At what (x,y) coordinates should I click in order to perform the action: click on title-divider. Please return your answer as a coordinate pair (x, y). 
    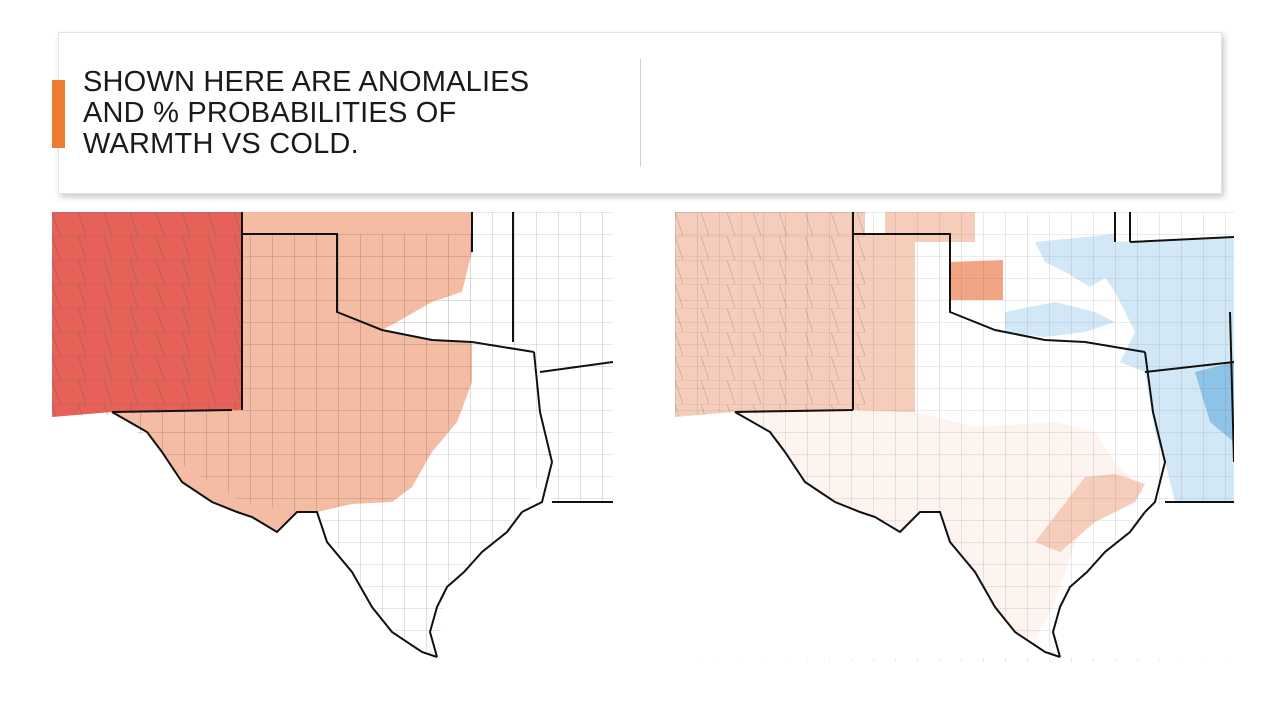
    Looking at the image, I should click on (640, 113).